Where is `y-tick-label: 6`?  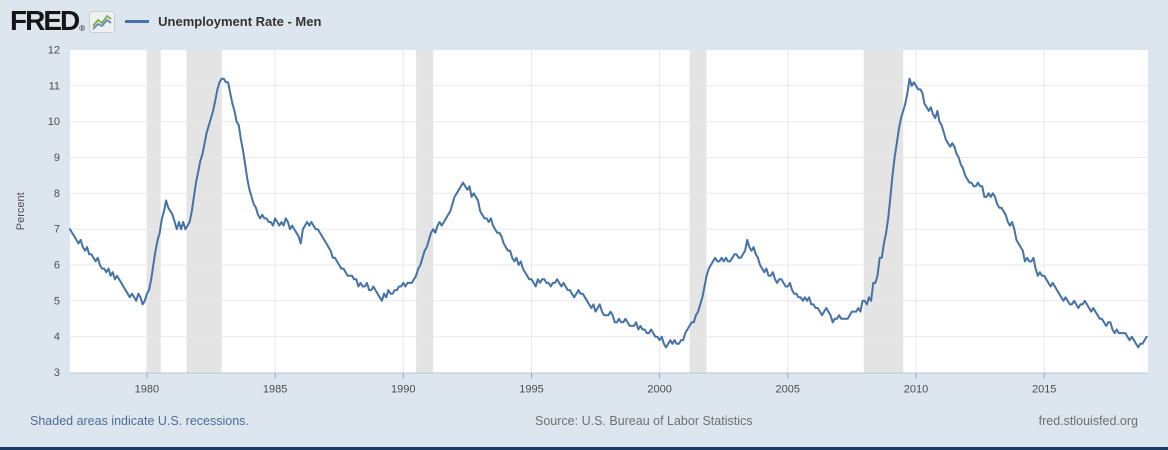
y-tick-label: 6 is located at coordinates (57, 266).